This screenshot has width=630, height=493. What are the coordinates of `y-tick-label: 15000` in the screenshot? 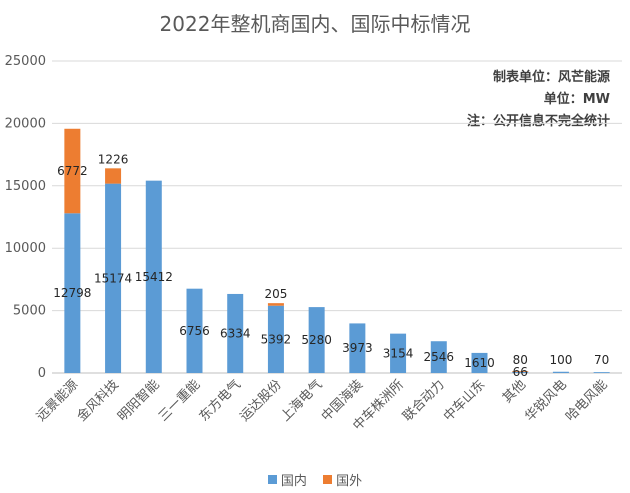 It's located at (25, 186).